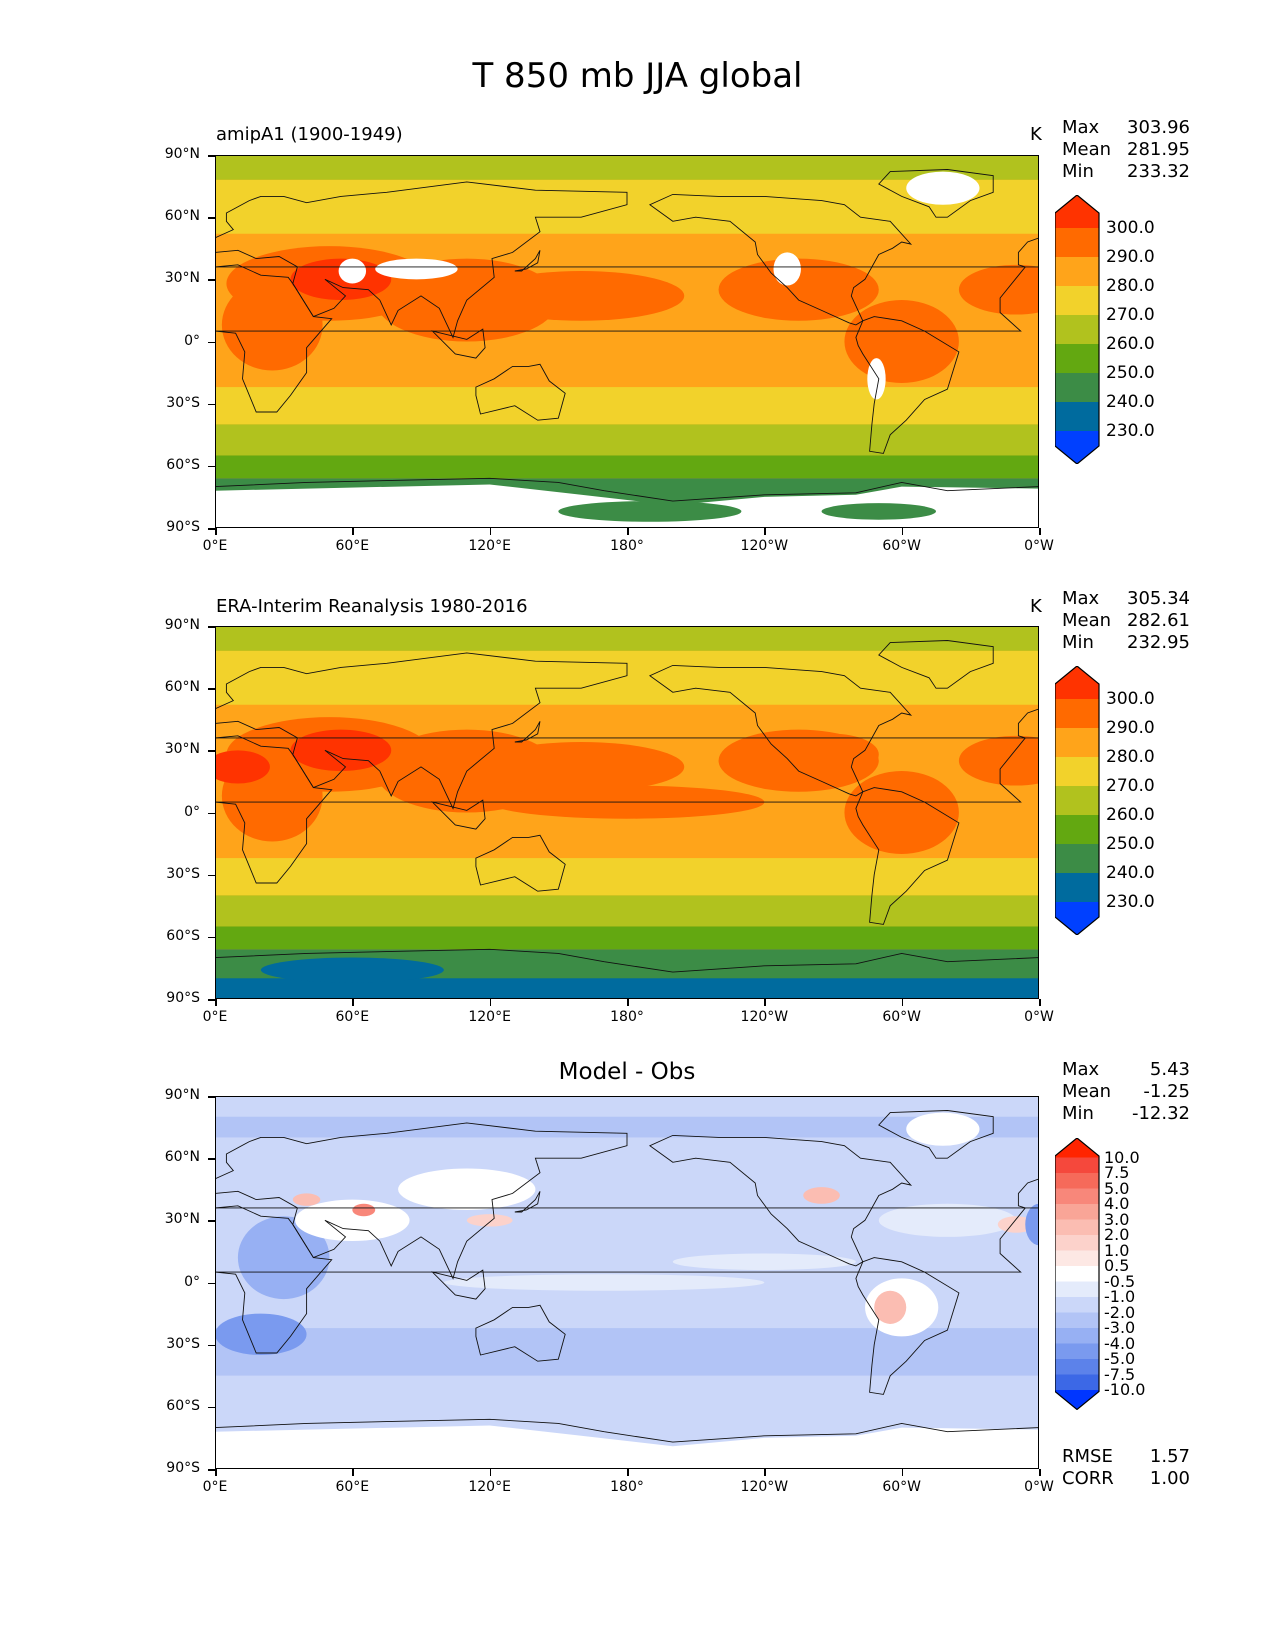 Image resolution: width=1275 pixels, height=1650 pixels. What do you see at coordinates (1169, 1456) in the screenshot?
I see `rmse-value: 1.57` at bounding box center [1169, 1456].